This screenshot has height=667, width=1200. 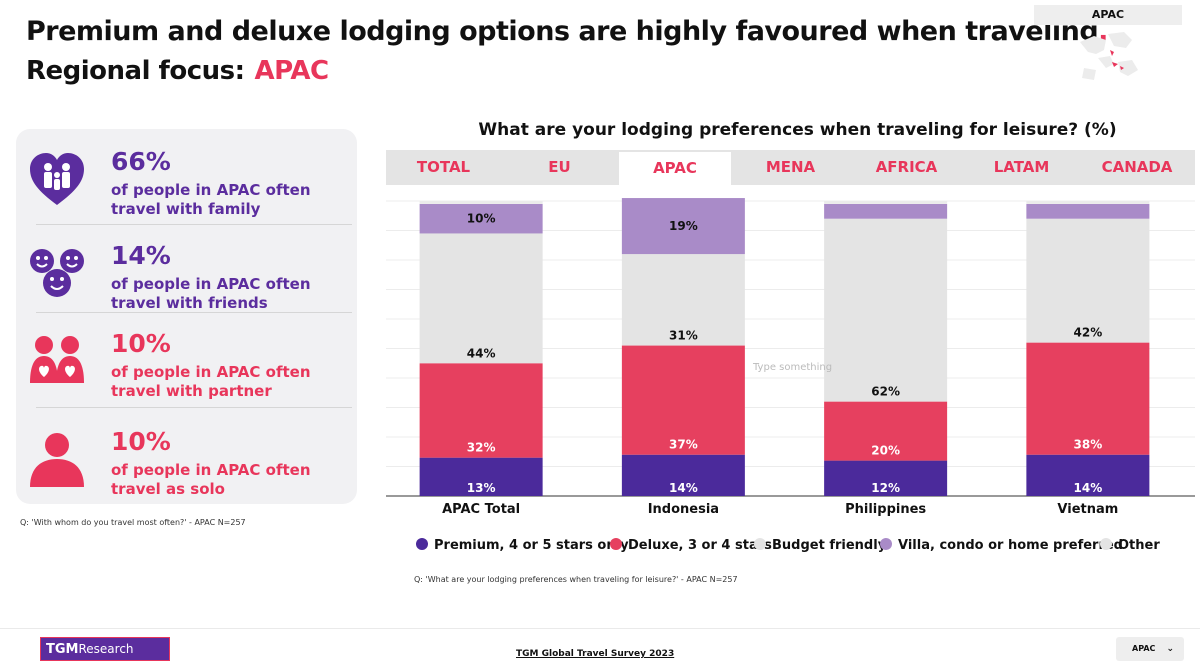 What do you see at coordinates (141, 161) in the screenshot?
I see `stat-percent: 66%` at bounding box center [141, 161].